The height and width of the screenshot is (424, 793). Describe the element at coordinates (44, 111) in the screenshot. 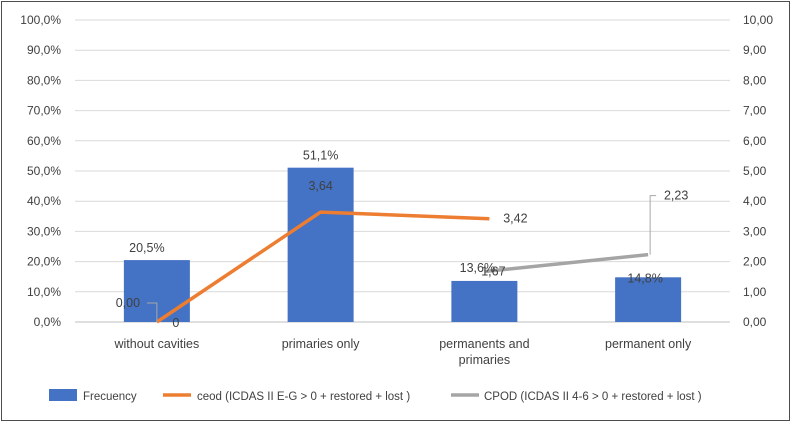

I see `left-tick-label: 70,0%` at that location.